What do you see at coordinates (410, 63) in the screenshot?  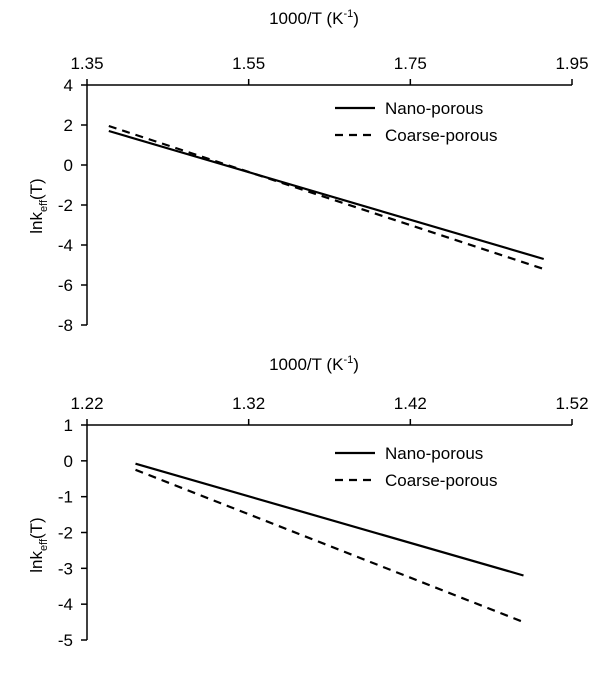 I see `x-tick-label: 1.75` at bounding box center [410, 63].